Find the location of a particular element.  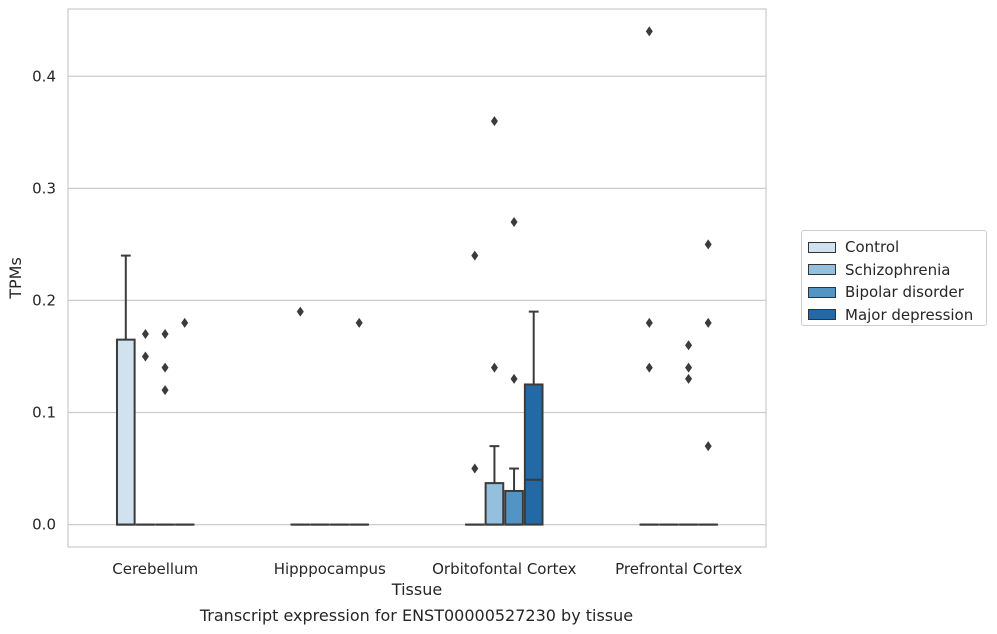

legend-item: Schizophrenia is located at coordinates (897, 270).